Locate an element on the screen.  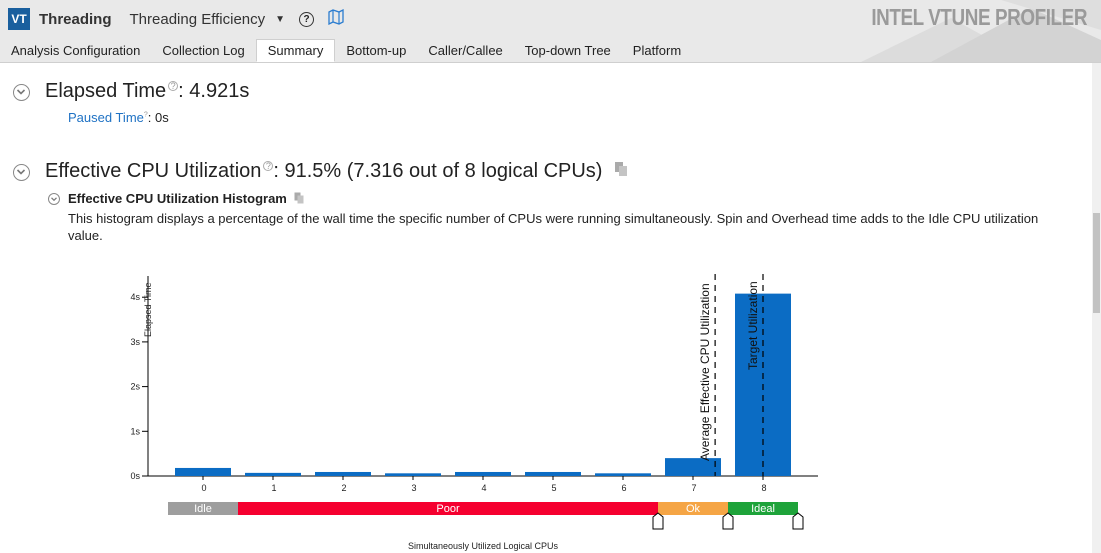
elapsed-time-metric: Elapsed Time?: 4.921s is located at coordinates (147, 91).